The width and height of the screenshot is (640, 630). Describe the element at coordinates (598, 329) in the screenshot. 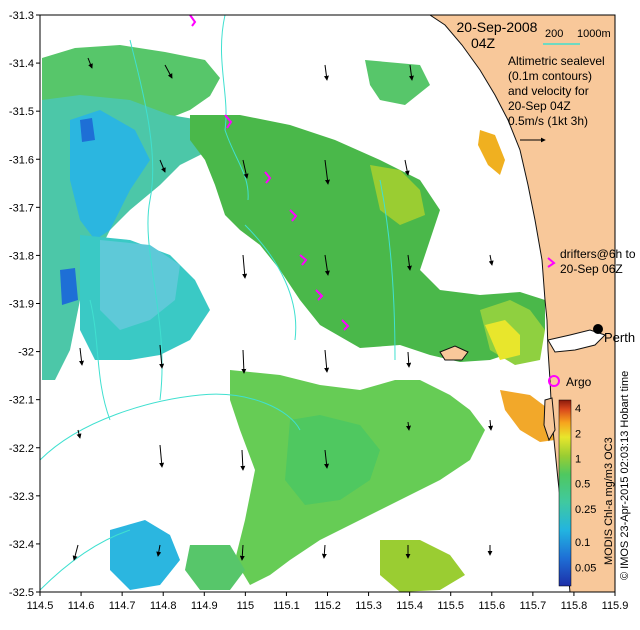

I see `perth-marker` at that location.